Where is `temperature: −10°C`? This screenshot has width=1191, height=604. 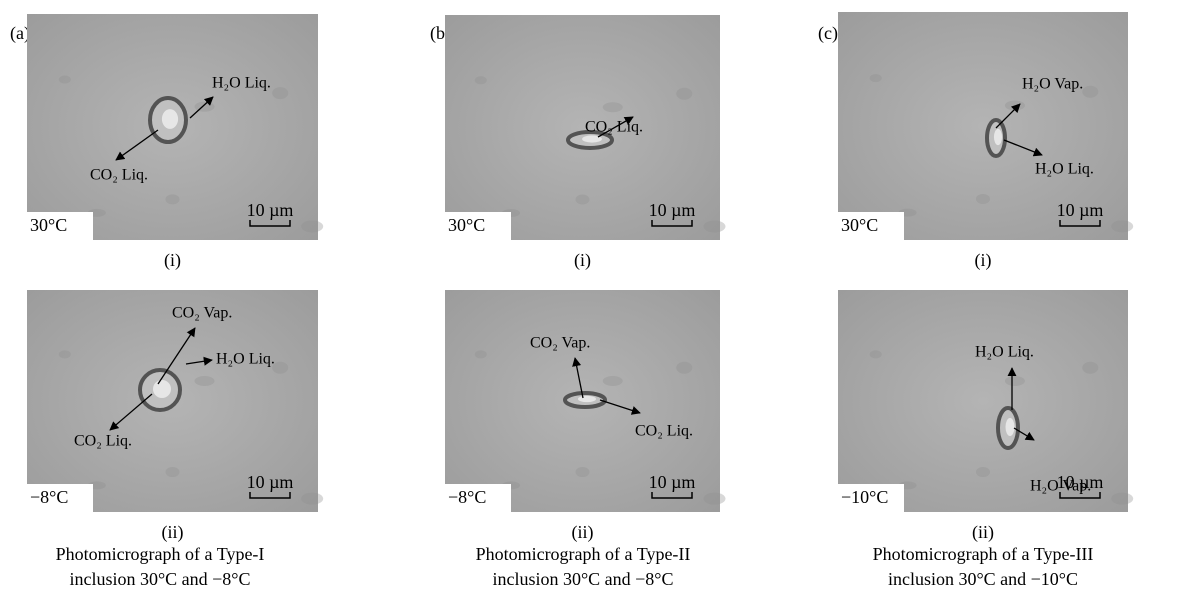
temperature: −10°C is located at coordinates (864, 497).